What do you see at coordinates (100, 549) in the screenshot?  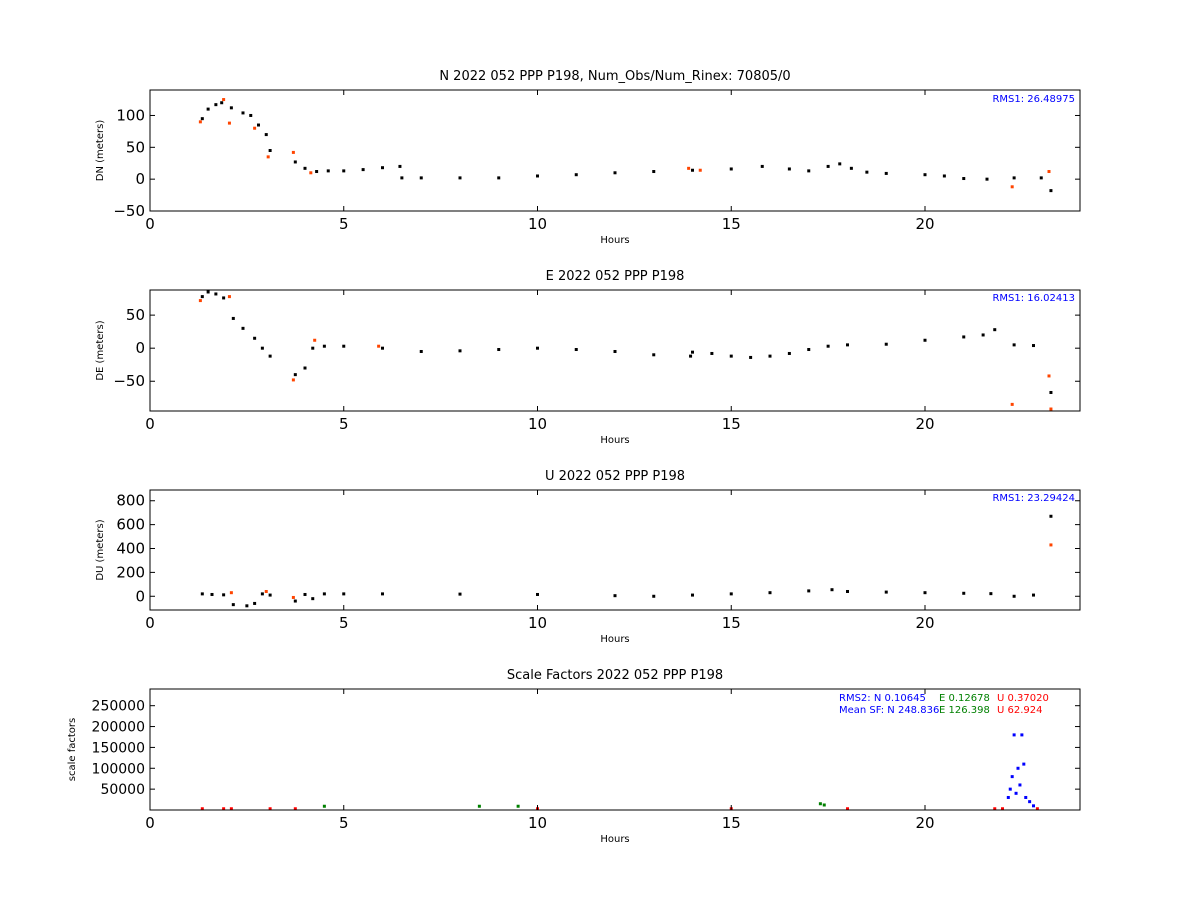 I see `y-axis-label: DU (meters)` at bounding box center [100, 549].